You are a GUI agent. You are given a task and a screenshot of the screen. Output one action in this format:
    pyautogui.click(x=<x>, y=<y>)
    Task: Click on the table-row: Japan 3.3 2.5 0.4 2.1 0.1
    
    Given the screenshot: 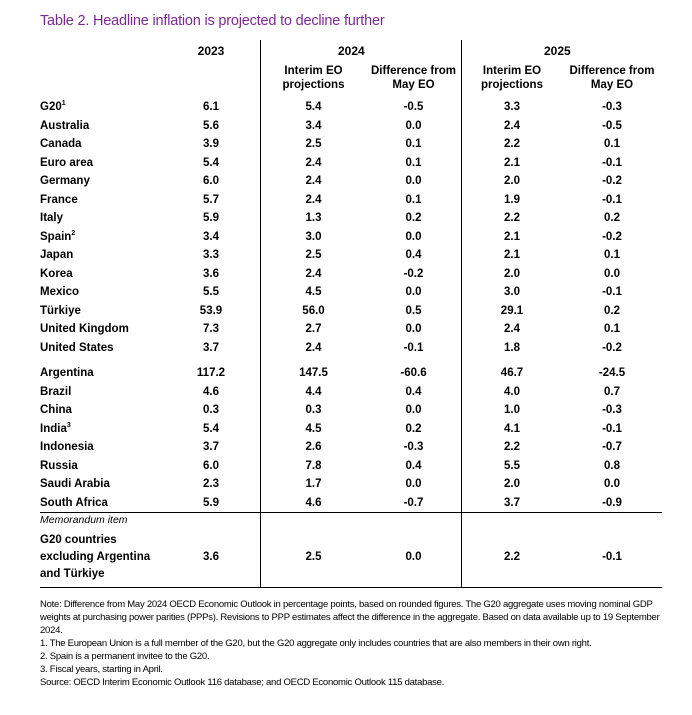 What is the action you would take?
    pyautogui.click(x=351, y=255)
    